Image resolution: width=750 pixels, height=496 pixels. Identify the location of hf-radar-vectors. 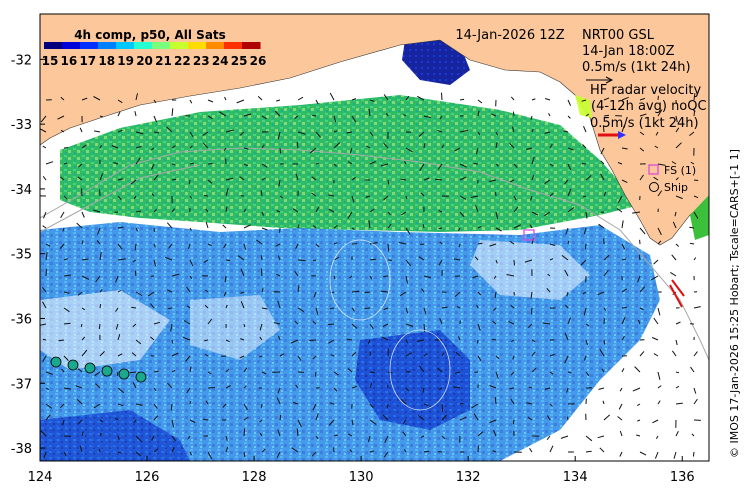
(677, 293).